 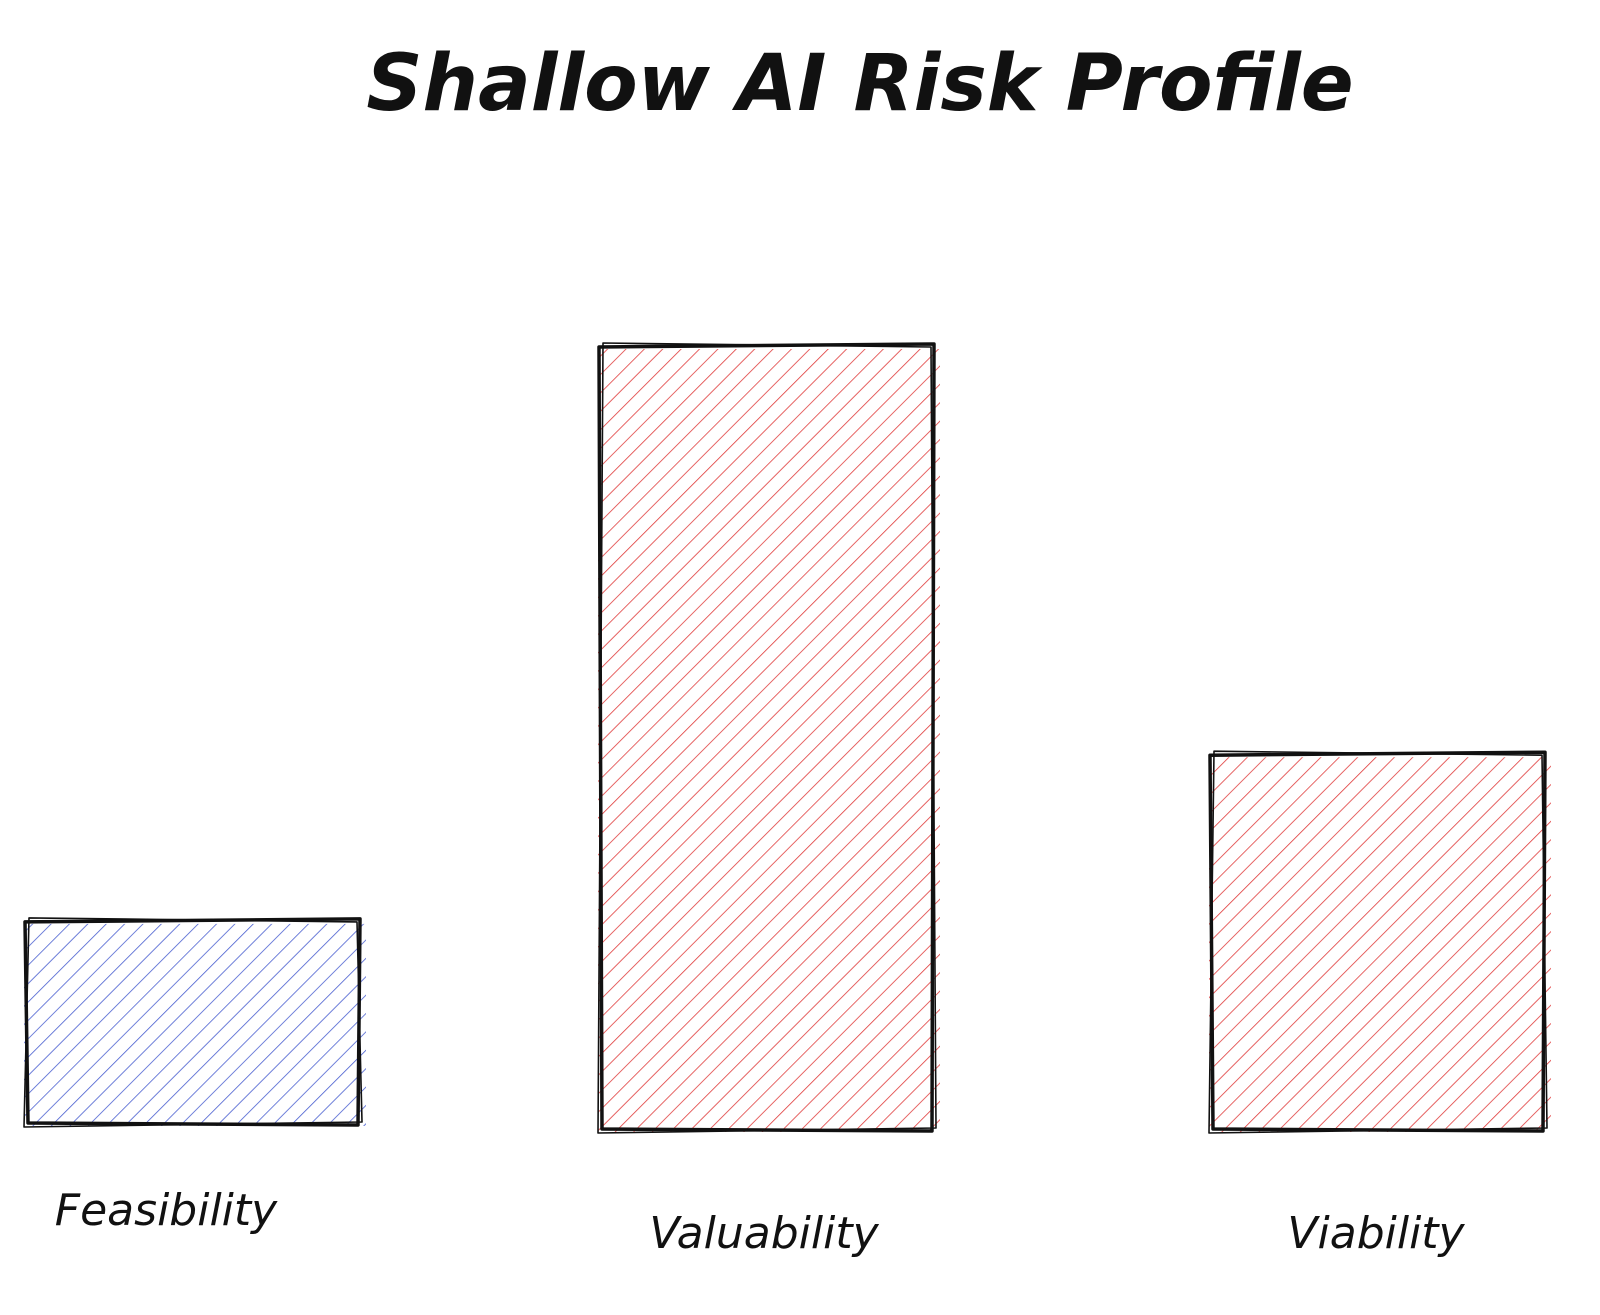 I want to click on bar-valuability, so click(x=768, y=738).